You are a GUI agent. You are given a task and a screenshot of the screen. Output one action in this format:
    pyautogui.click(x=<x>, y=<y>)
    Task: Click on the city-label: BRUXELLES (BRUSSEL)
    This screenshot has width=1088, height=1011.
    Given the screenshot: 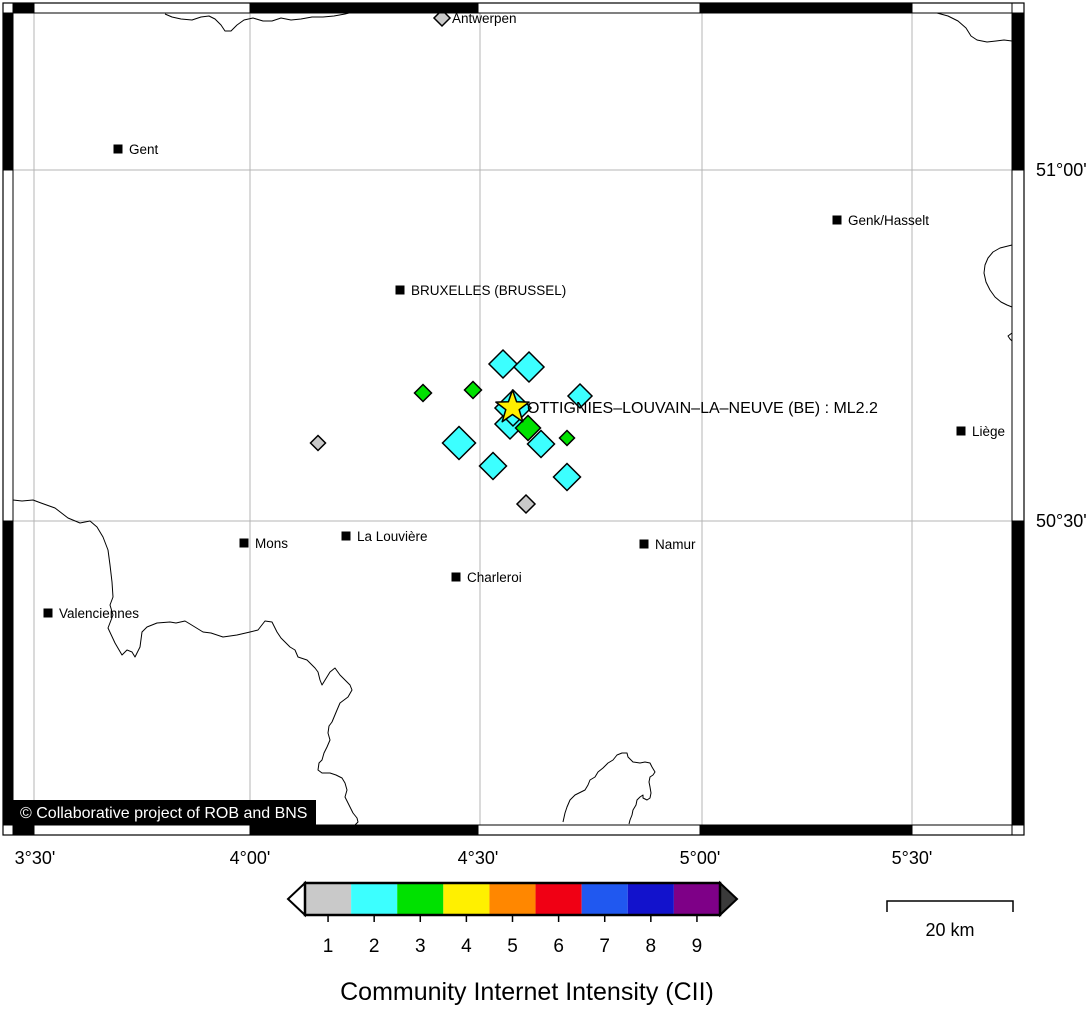 What is the action you would take?
    pyautogui.click(x=488, y=290)
    